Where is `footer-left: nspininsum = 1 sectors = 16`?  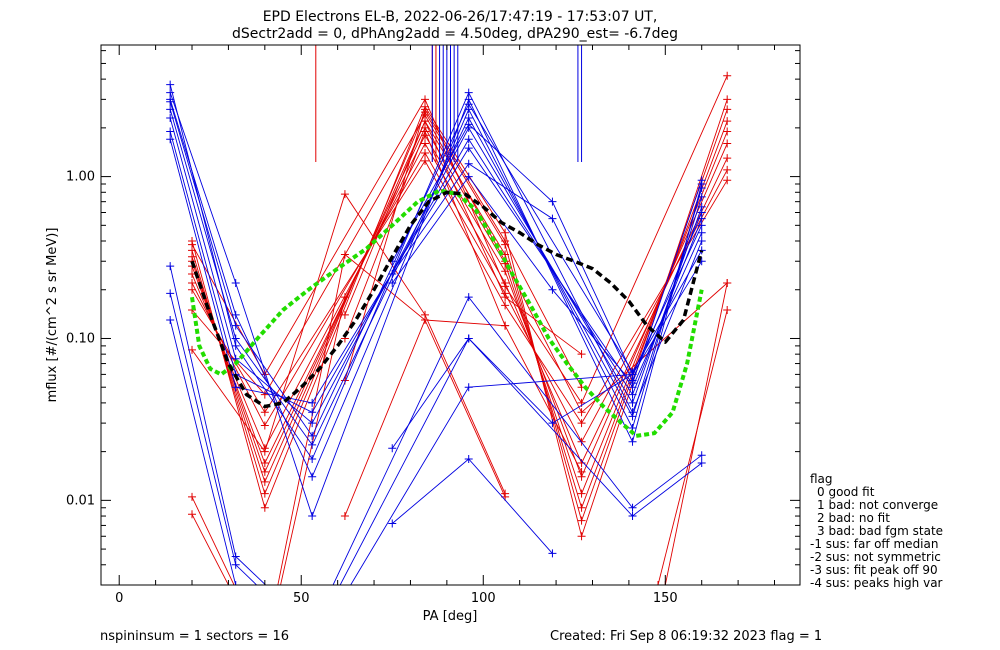
footer-left: nspininsum = 1 sectors = 16 is located at coordinates (194, 636).